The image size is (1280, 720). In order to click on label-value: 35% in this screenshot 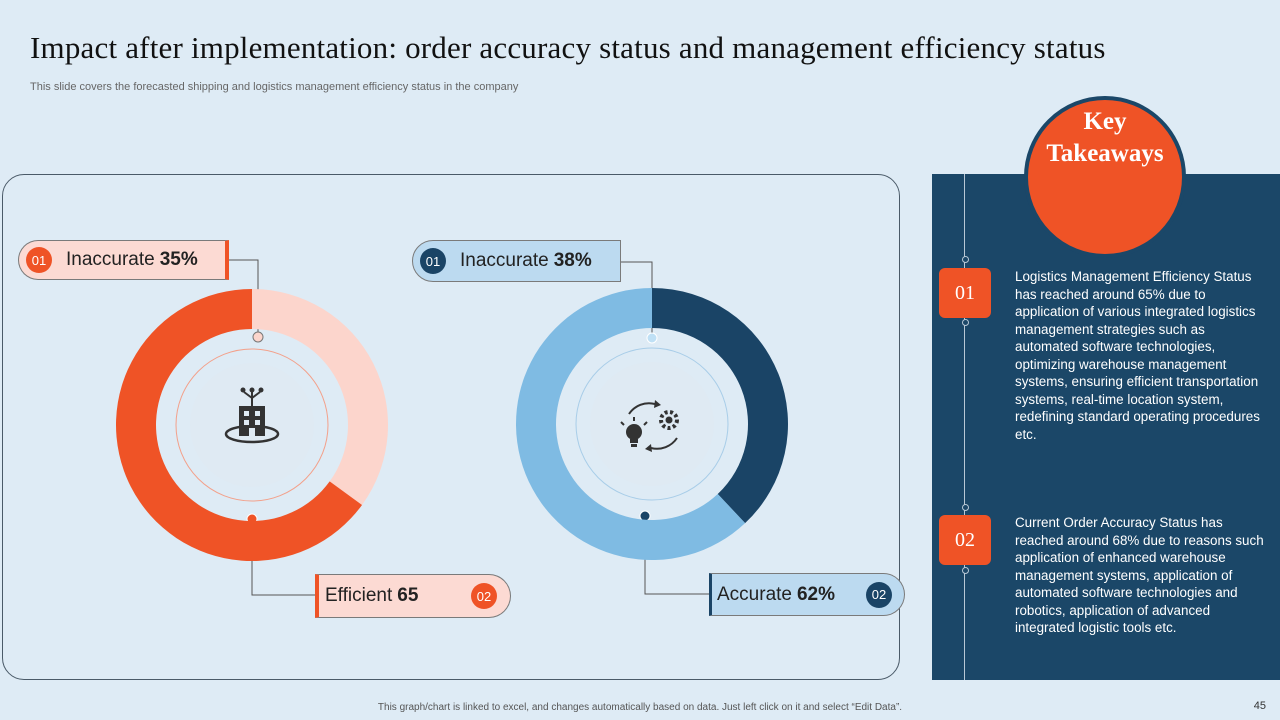, I will do `click(178, 259)`.